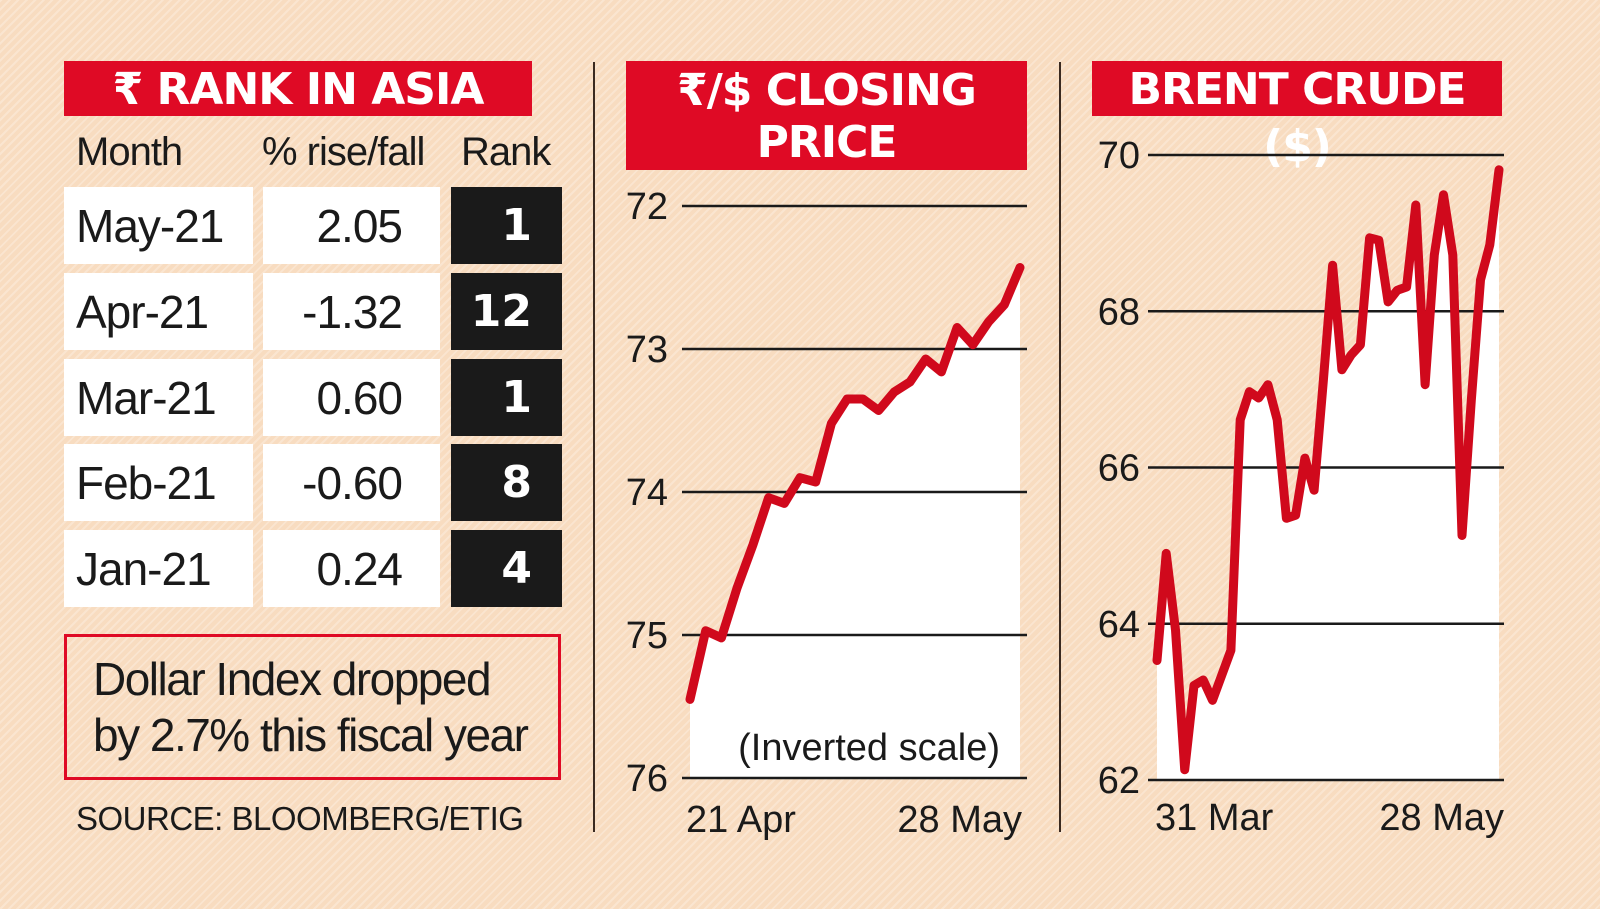 The height and width of the screenshot is (909, 1600). I want to click on note-line-1: Dollar Index dropped, so click(292, 679).